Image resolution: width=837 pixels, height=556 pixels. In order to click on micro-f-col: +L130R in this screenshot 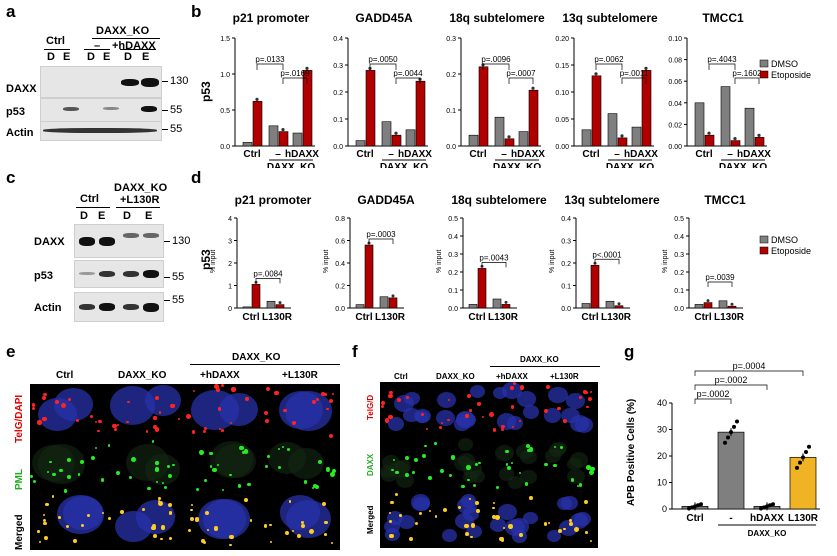, I will do `click(564, 376)`.